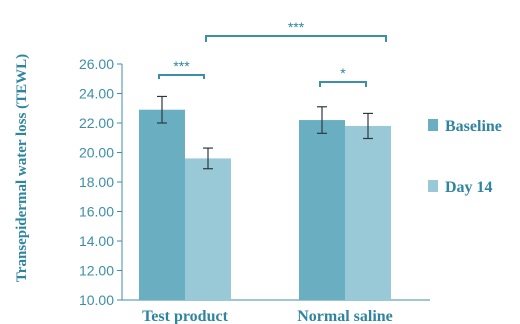 This screenshot has width=520, height=324. Describe the element at coordinates (345, 316) in the screenshot. I see `x-category-label: Normal saline` at that location.